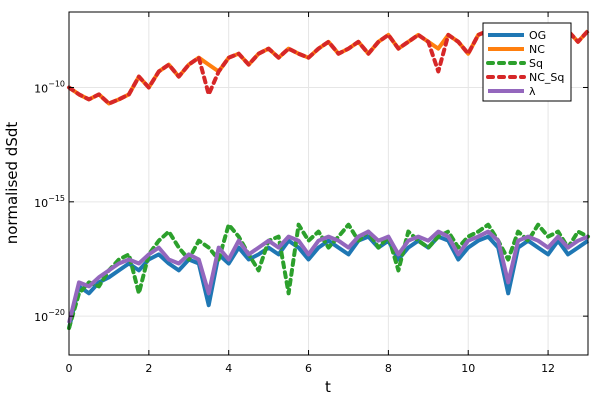 This screenshot has width=600, height=404. What do you see at coordinates (468, 368) in the screenshot?
I see `x-tick-label: 10` at bounding box center [468, 368].